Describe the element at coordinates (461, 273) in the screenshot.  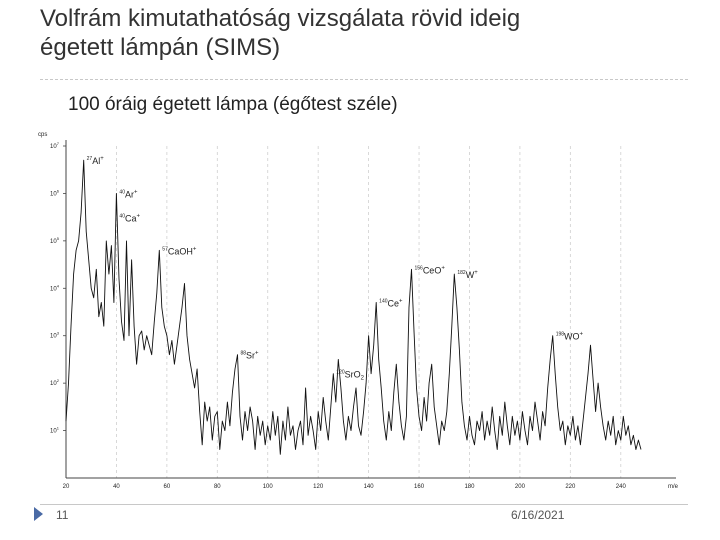
I see `peak-label-mass: 182` at that location.